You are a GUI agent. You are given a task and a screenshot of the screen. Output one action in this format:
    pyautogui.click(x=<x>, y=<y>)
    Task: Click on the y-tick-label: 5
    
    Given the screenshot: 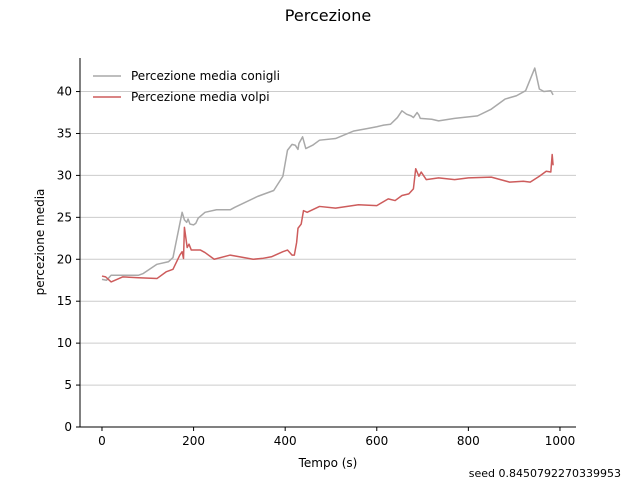 What is the action you would take?
    pyautogui.click(x=68, y=385)
    